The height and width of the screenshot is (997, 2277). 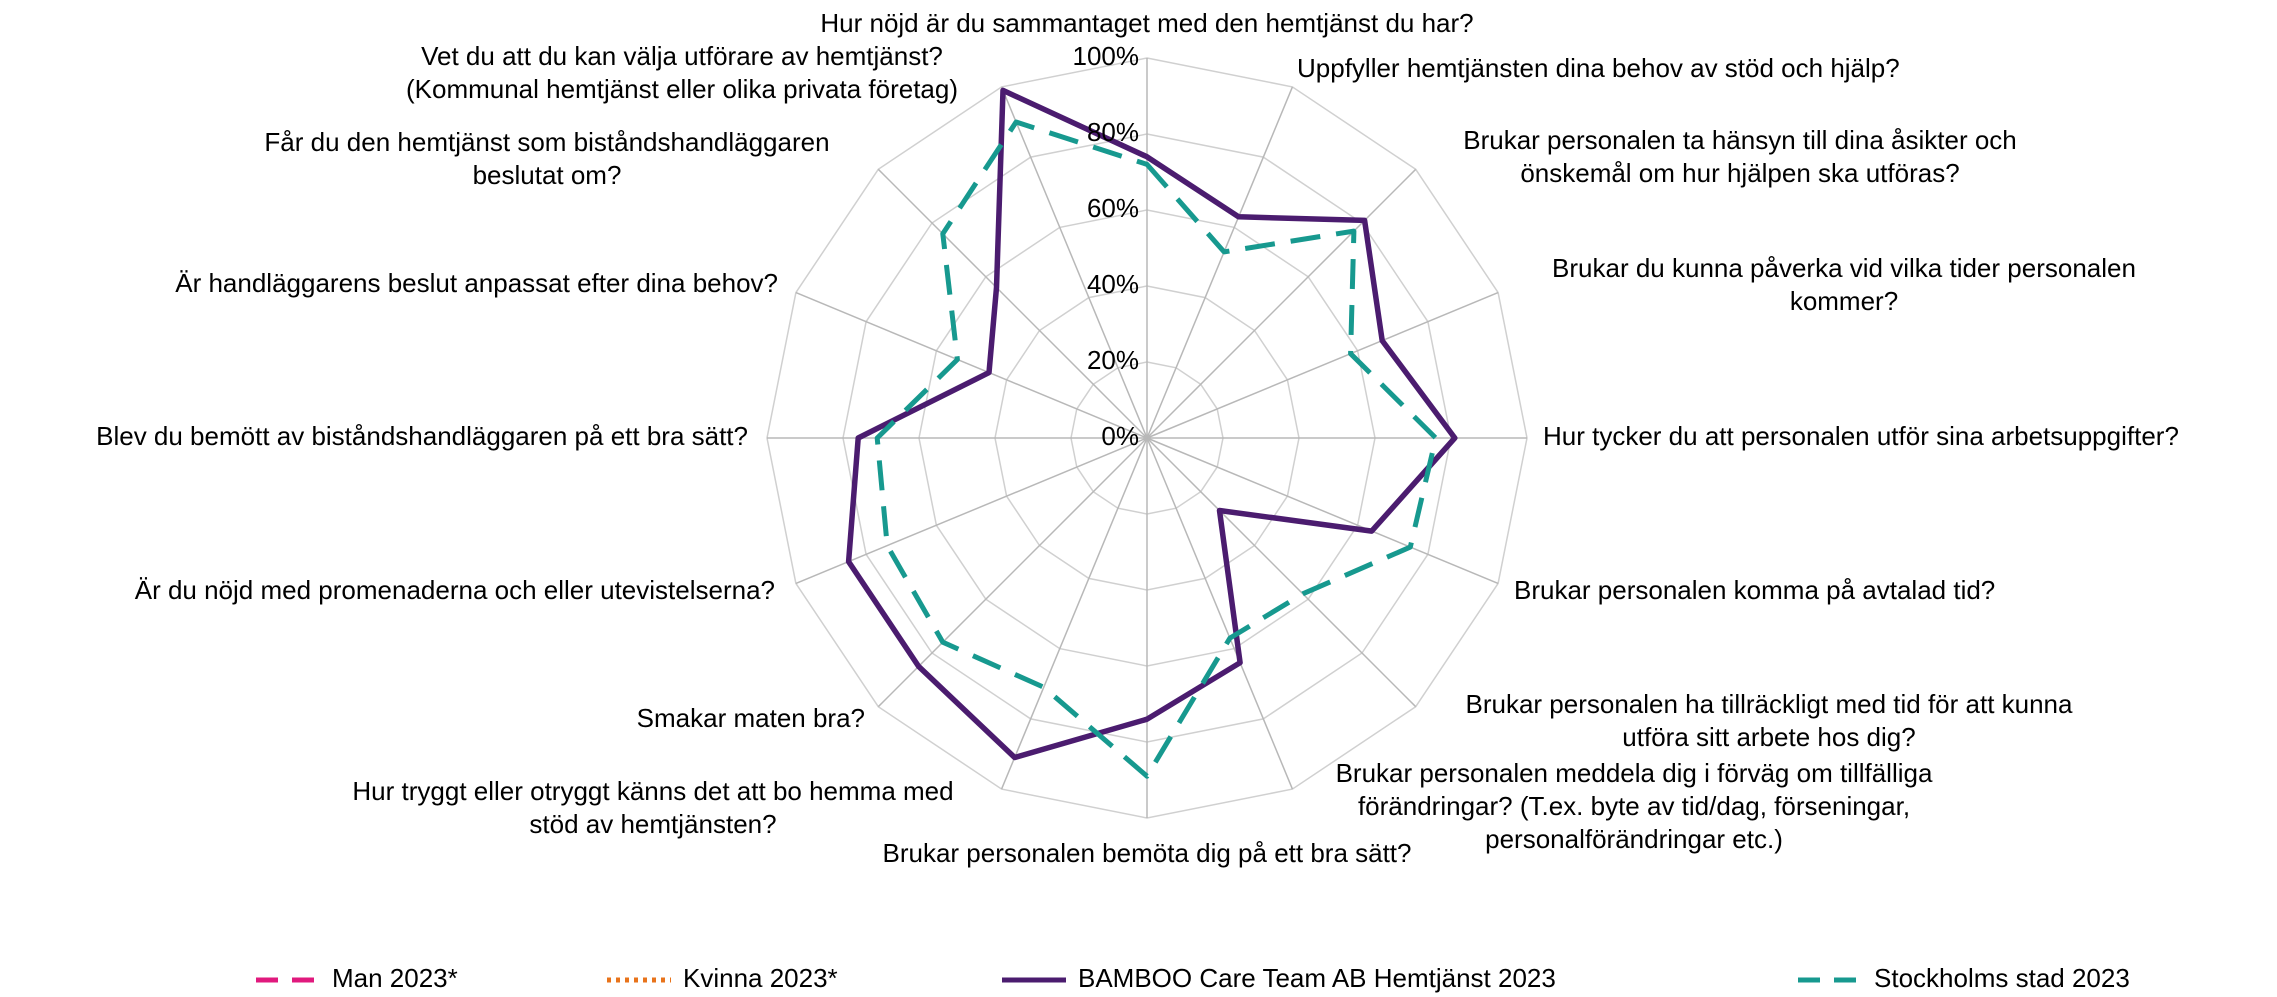 I want to click on tick-label: 100%, so click(x=1106, y=56).